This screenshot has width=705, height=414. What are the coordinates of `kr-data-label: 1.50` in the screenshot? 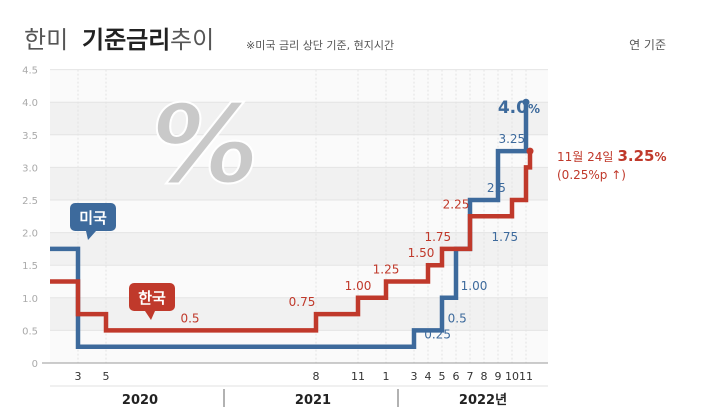 It's located at (421, 253).